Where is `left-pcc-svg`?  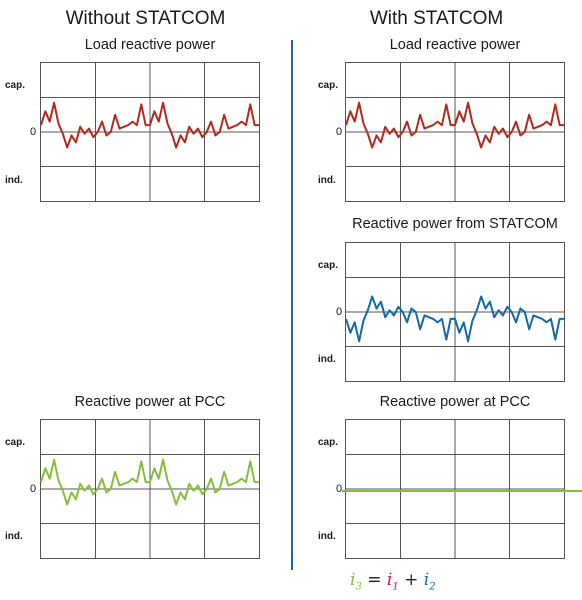 left-pcc-svg is located at coordinates (149, 489).